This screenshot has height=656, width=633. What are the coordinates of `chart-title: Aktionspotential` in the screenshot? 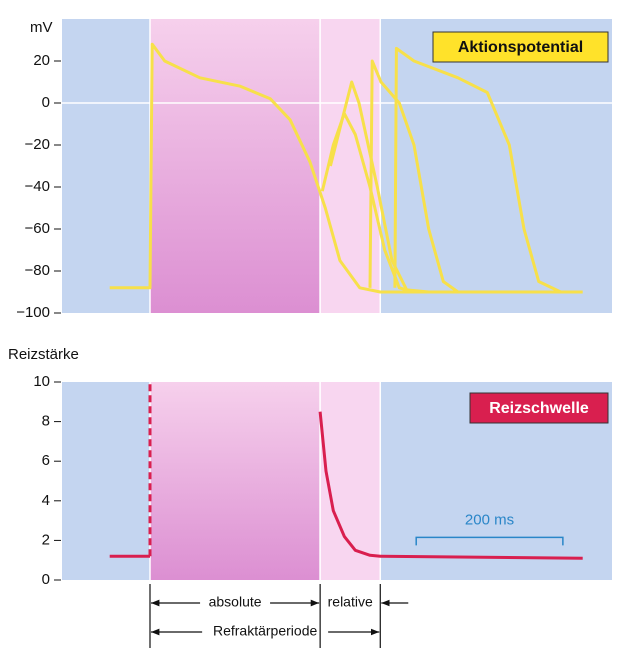 It's located at (520, 47).